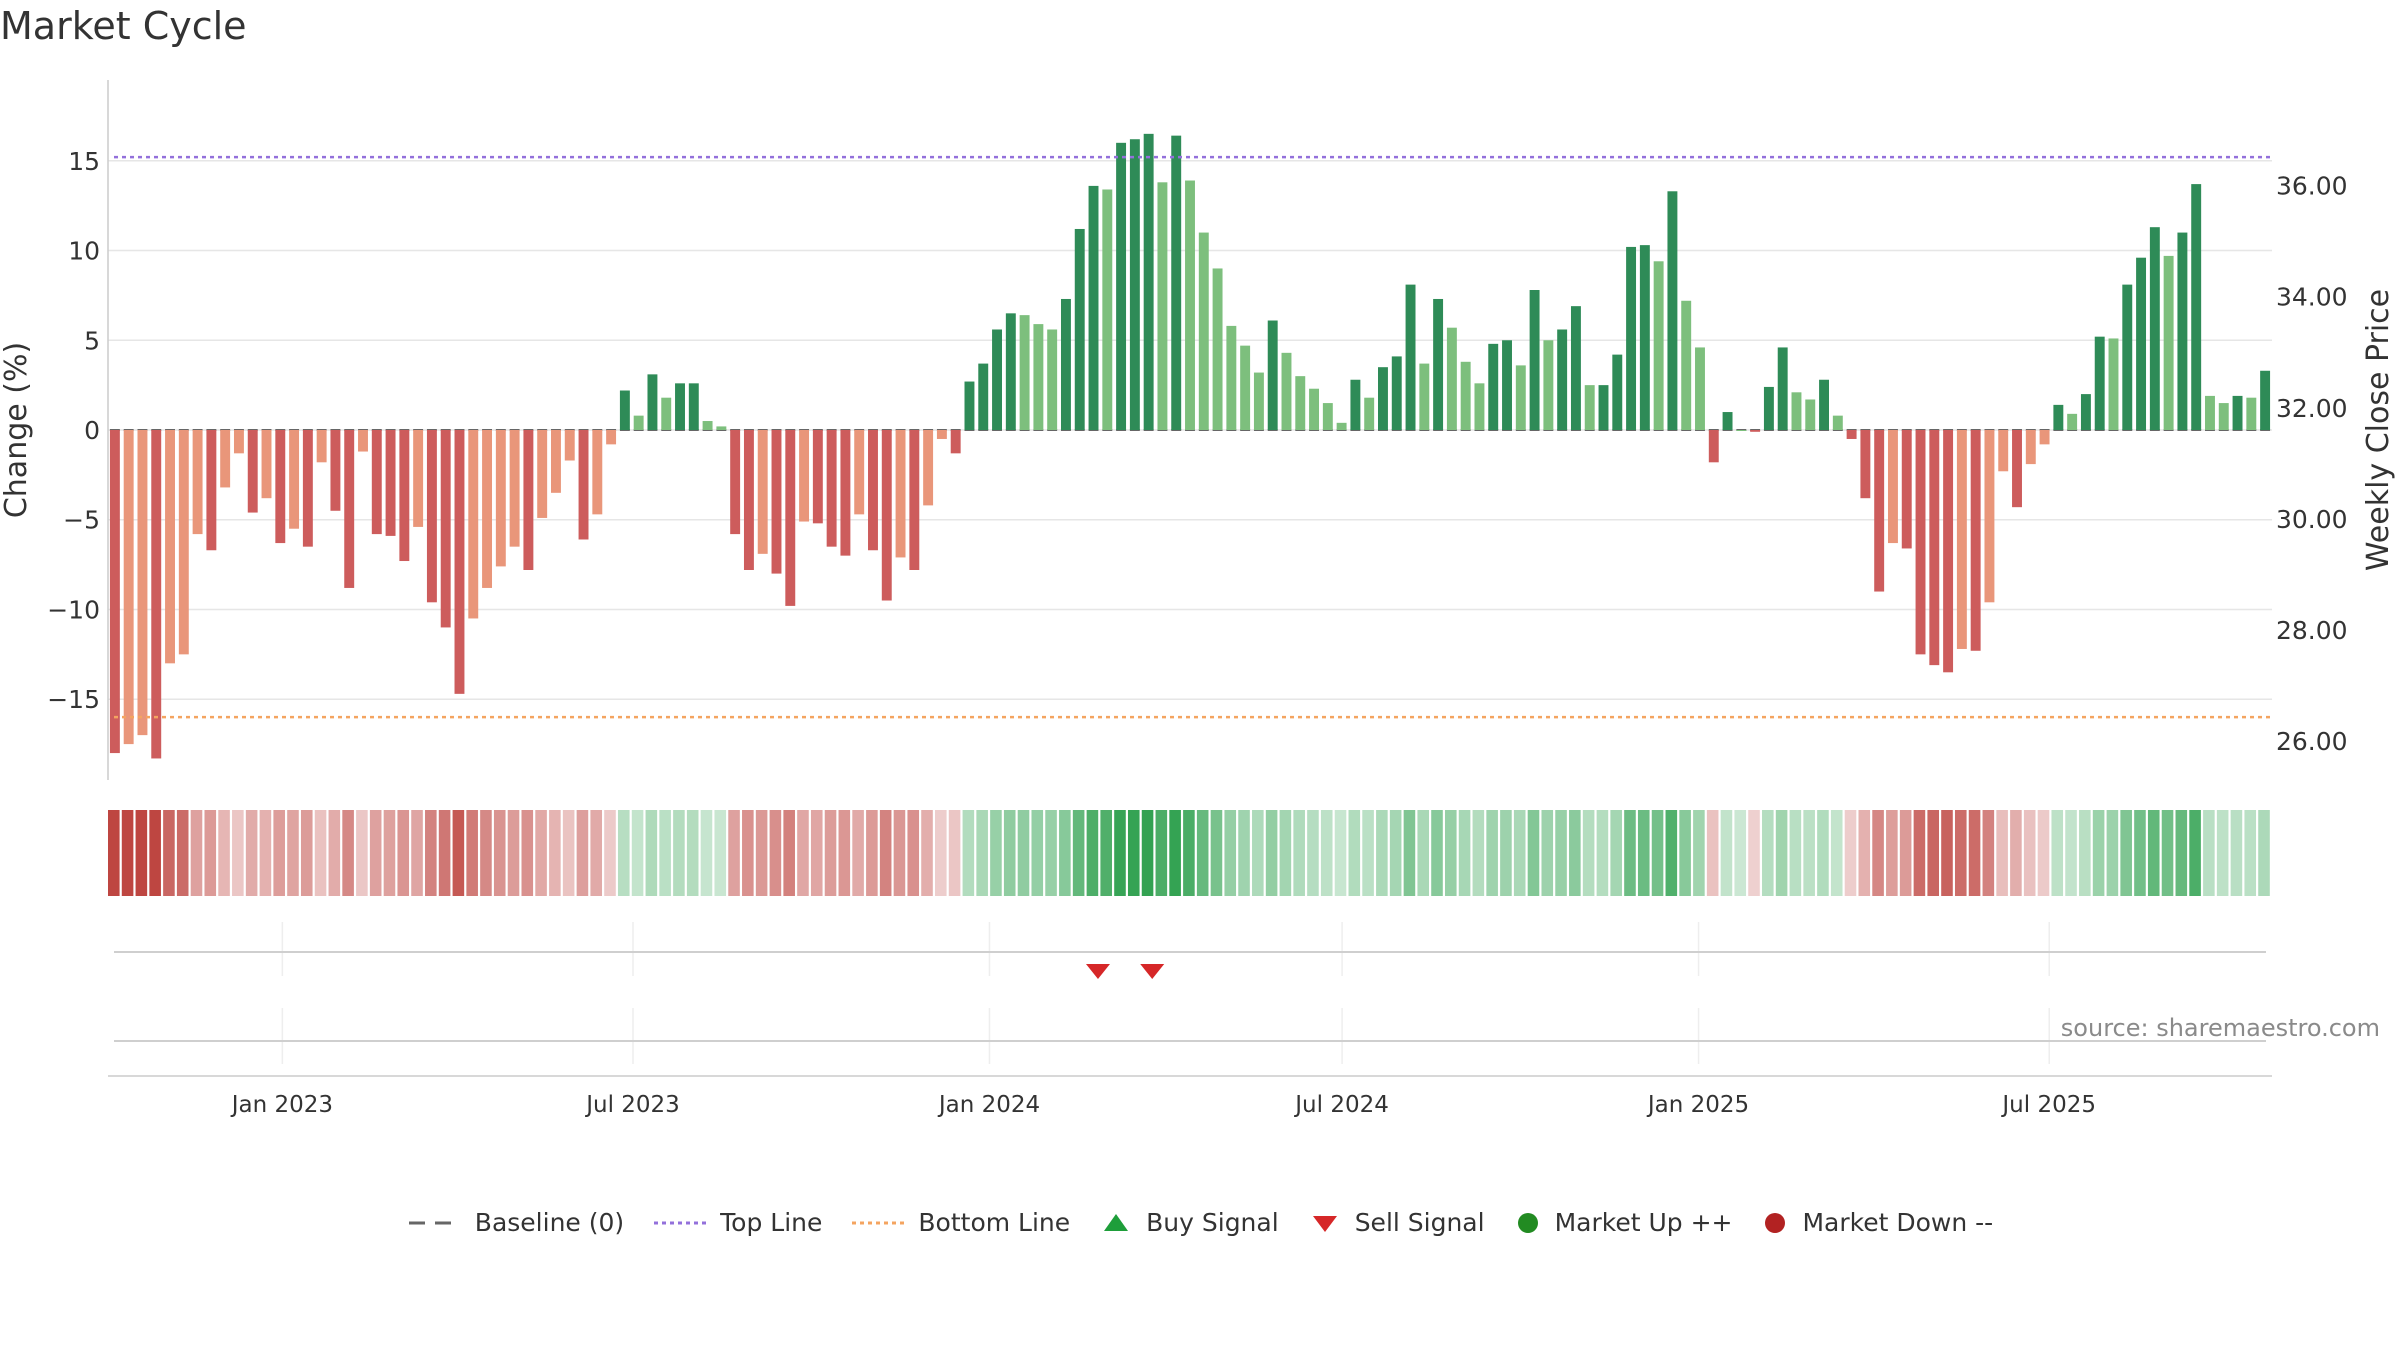 The image size is (2400, 1350). Describe the element at coordinates (878, 1222) in the screenshot. I see `dotted-orange-line-icon` at that location.